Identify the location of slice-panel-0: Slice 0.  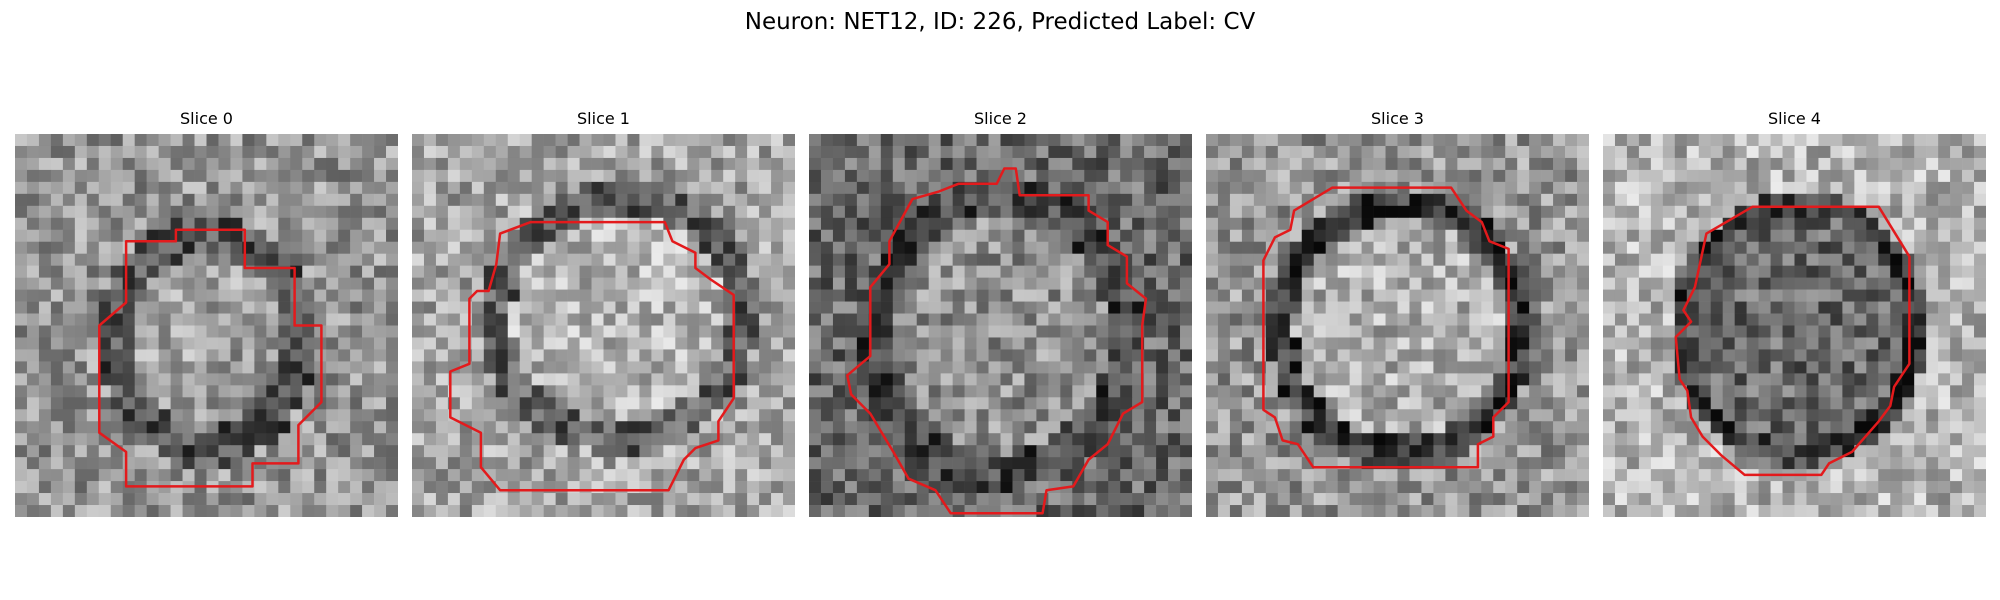
(206, 318).